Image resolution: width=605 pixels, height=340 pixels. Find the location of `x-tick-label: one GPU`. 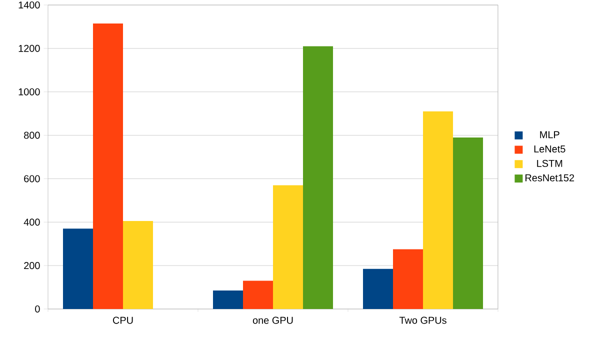

x-tick-label: one GPU is located at coordinates (272, 320).